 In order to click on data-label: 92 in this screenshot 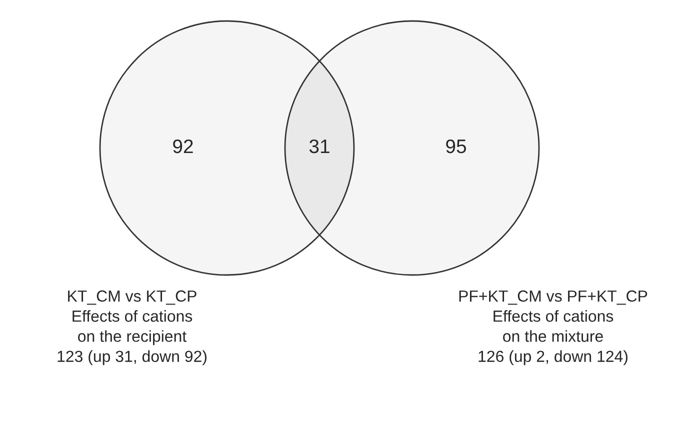, I will do `click(183, 146)`.